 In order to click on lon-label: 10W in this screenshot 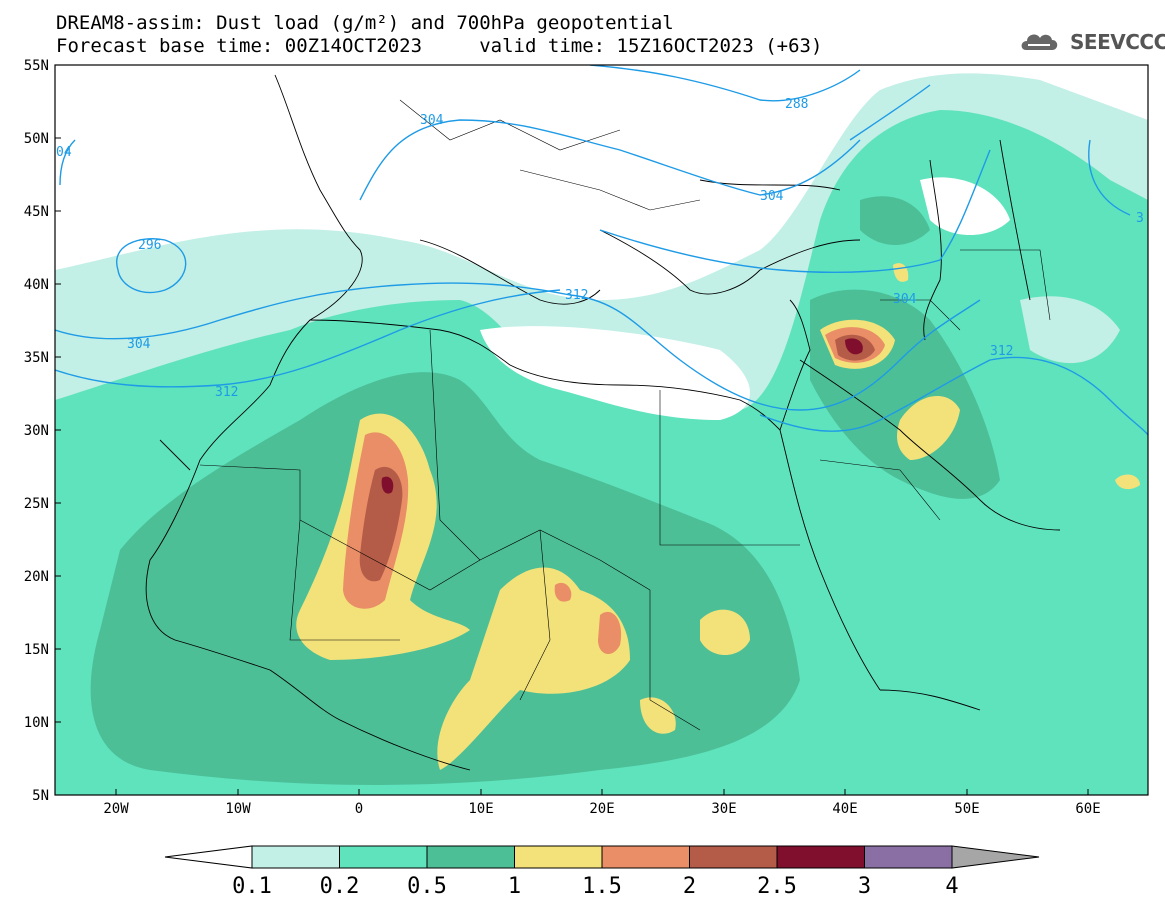, I will do `click(238, 809)`.